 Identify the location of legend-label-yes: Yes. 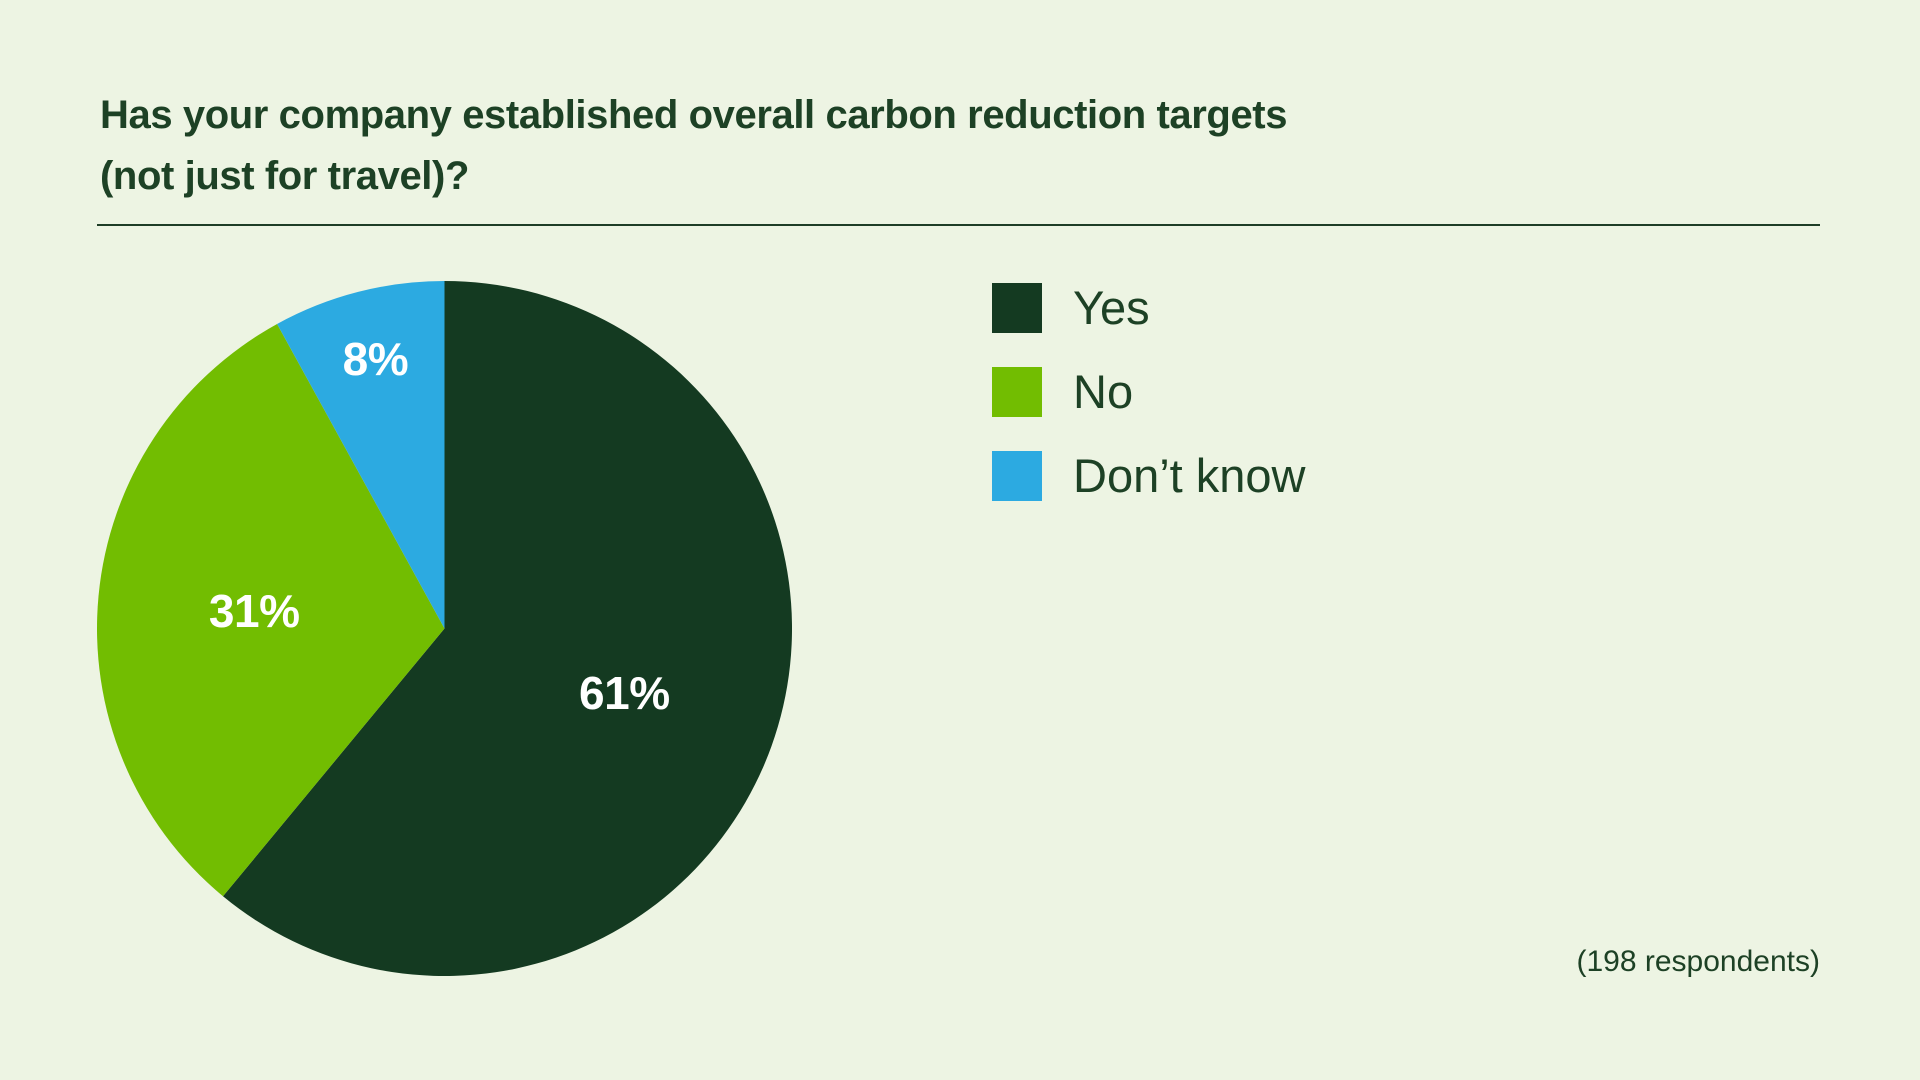
(1111, 307).